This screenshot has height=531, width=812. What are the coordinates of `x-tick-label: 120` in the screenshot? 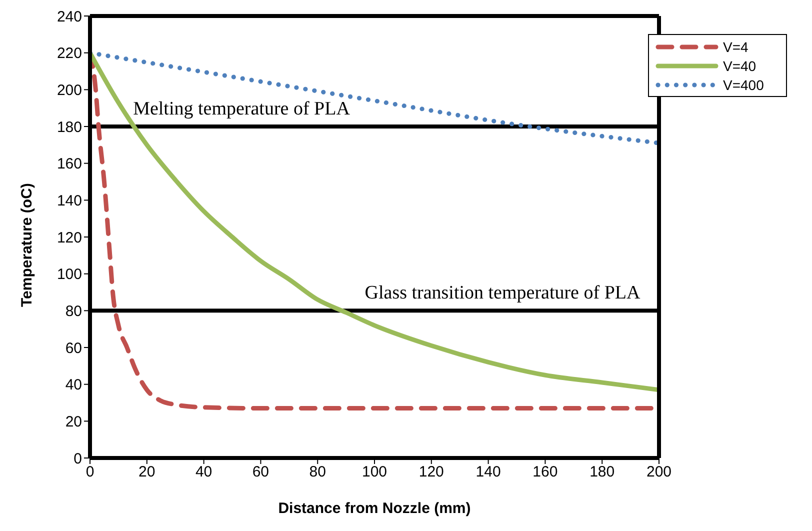 It's located at (431, 472).